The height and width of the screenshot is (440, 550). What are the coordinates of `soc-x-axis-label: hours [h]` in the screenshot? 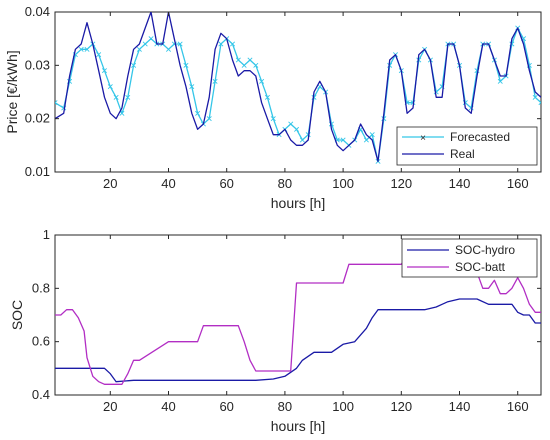 It's located at (298, 426).